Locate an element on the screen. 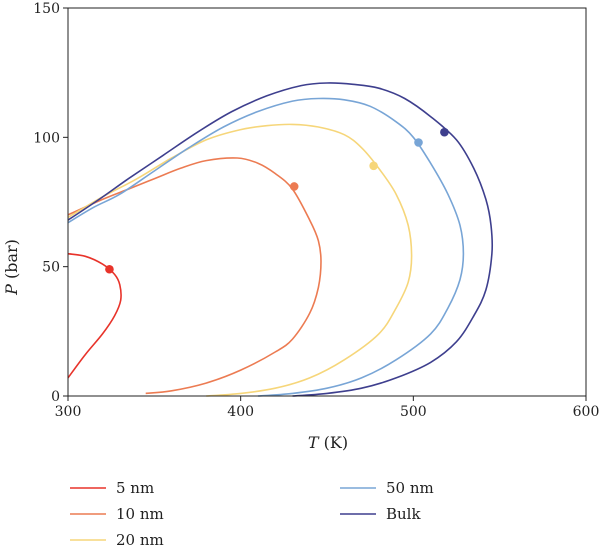 This screenshot has height=546, width=600. y-tick-label: 100 is located at coordinates (46, 138).